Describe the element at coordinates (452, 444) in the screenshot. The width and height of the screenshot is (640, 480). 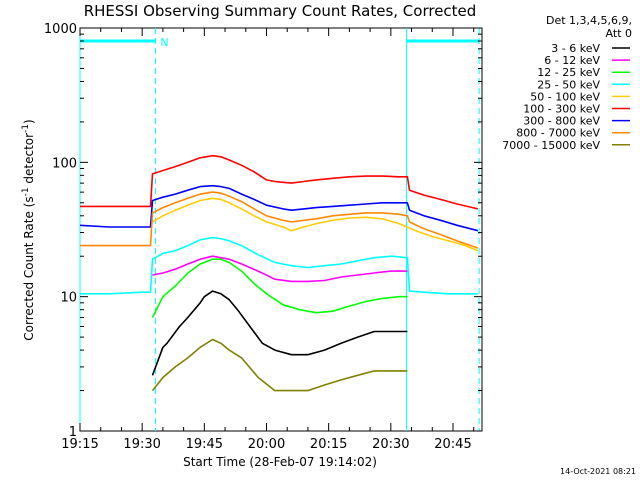
I see `x-tick-label: 20:45` at that location.